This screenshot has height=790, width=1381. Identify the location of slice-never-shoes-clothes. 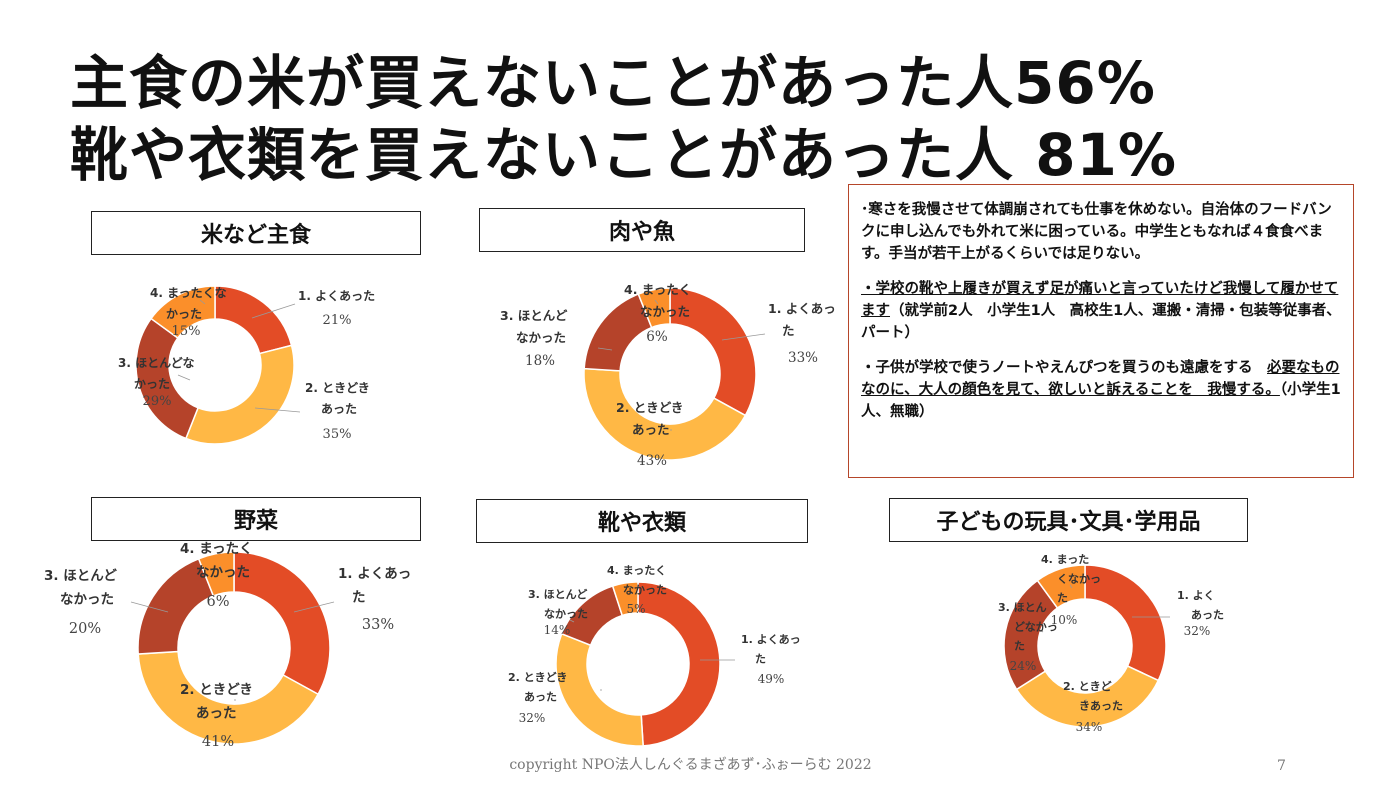
(625, 599).